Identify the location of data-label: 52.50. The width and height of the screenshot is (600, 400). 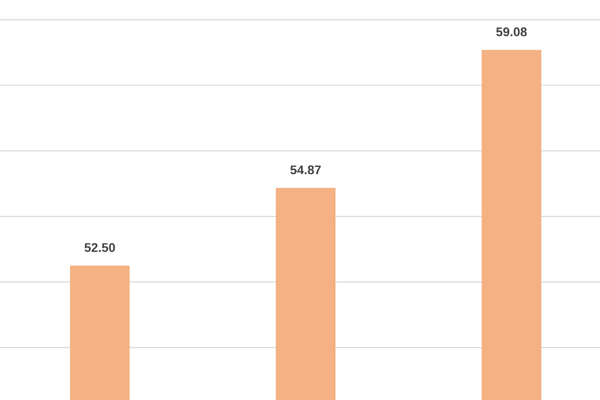
(99, 247).